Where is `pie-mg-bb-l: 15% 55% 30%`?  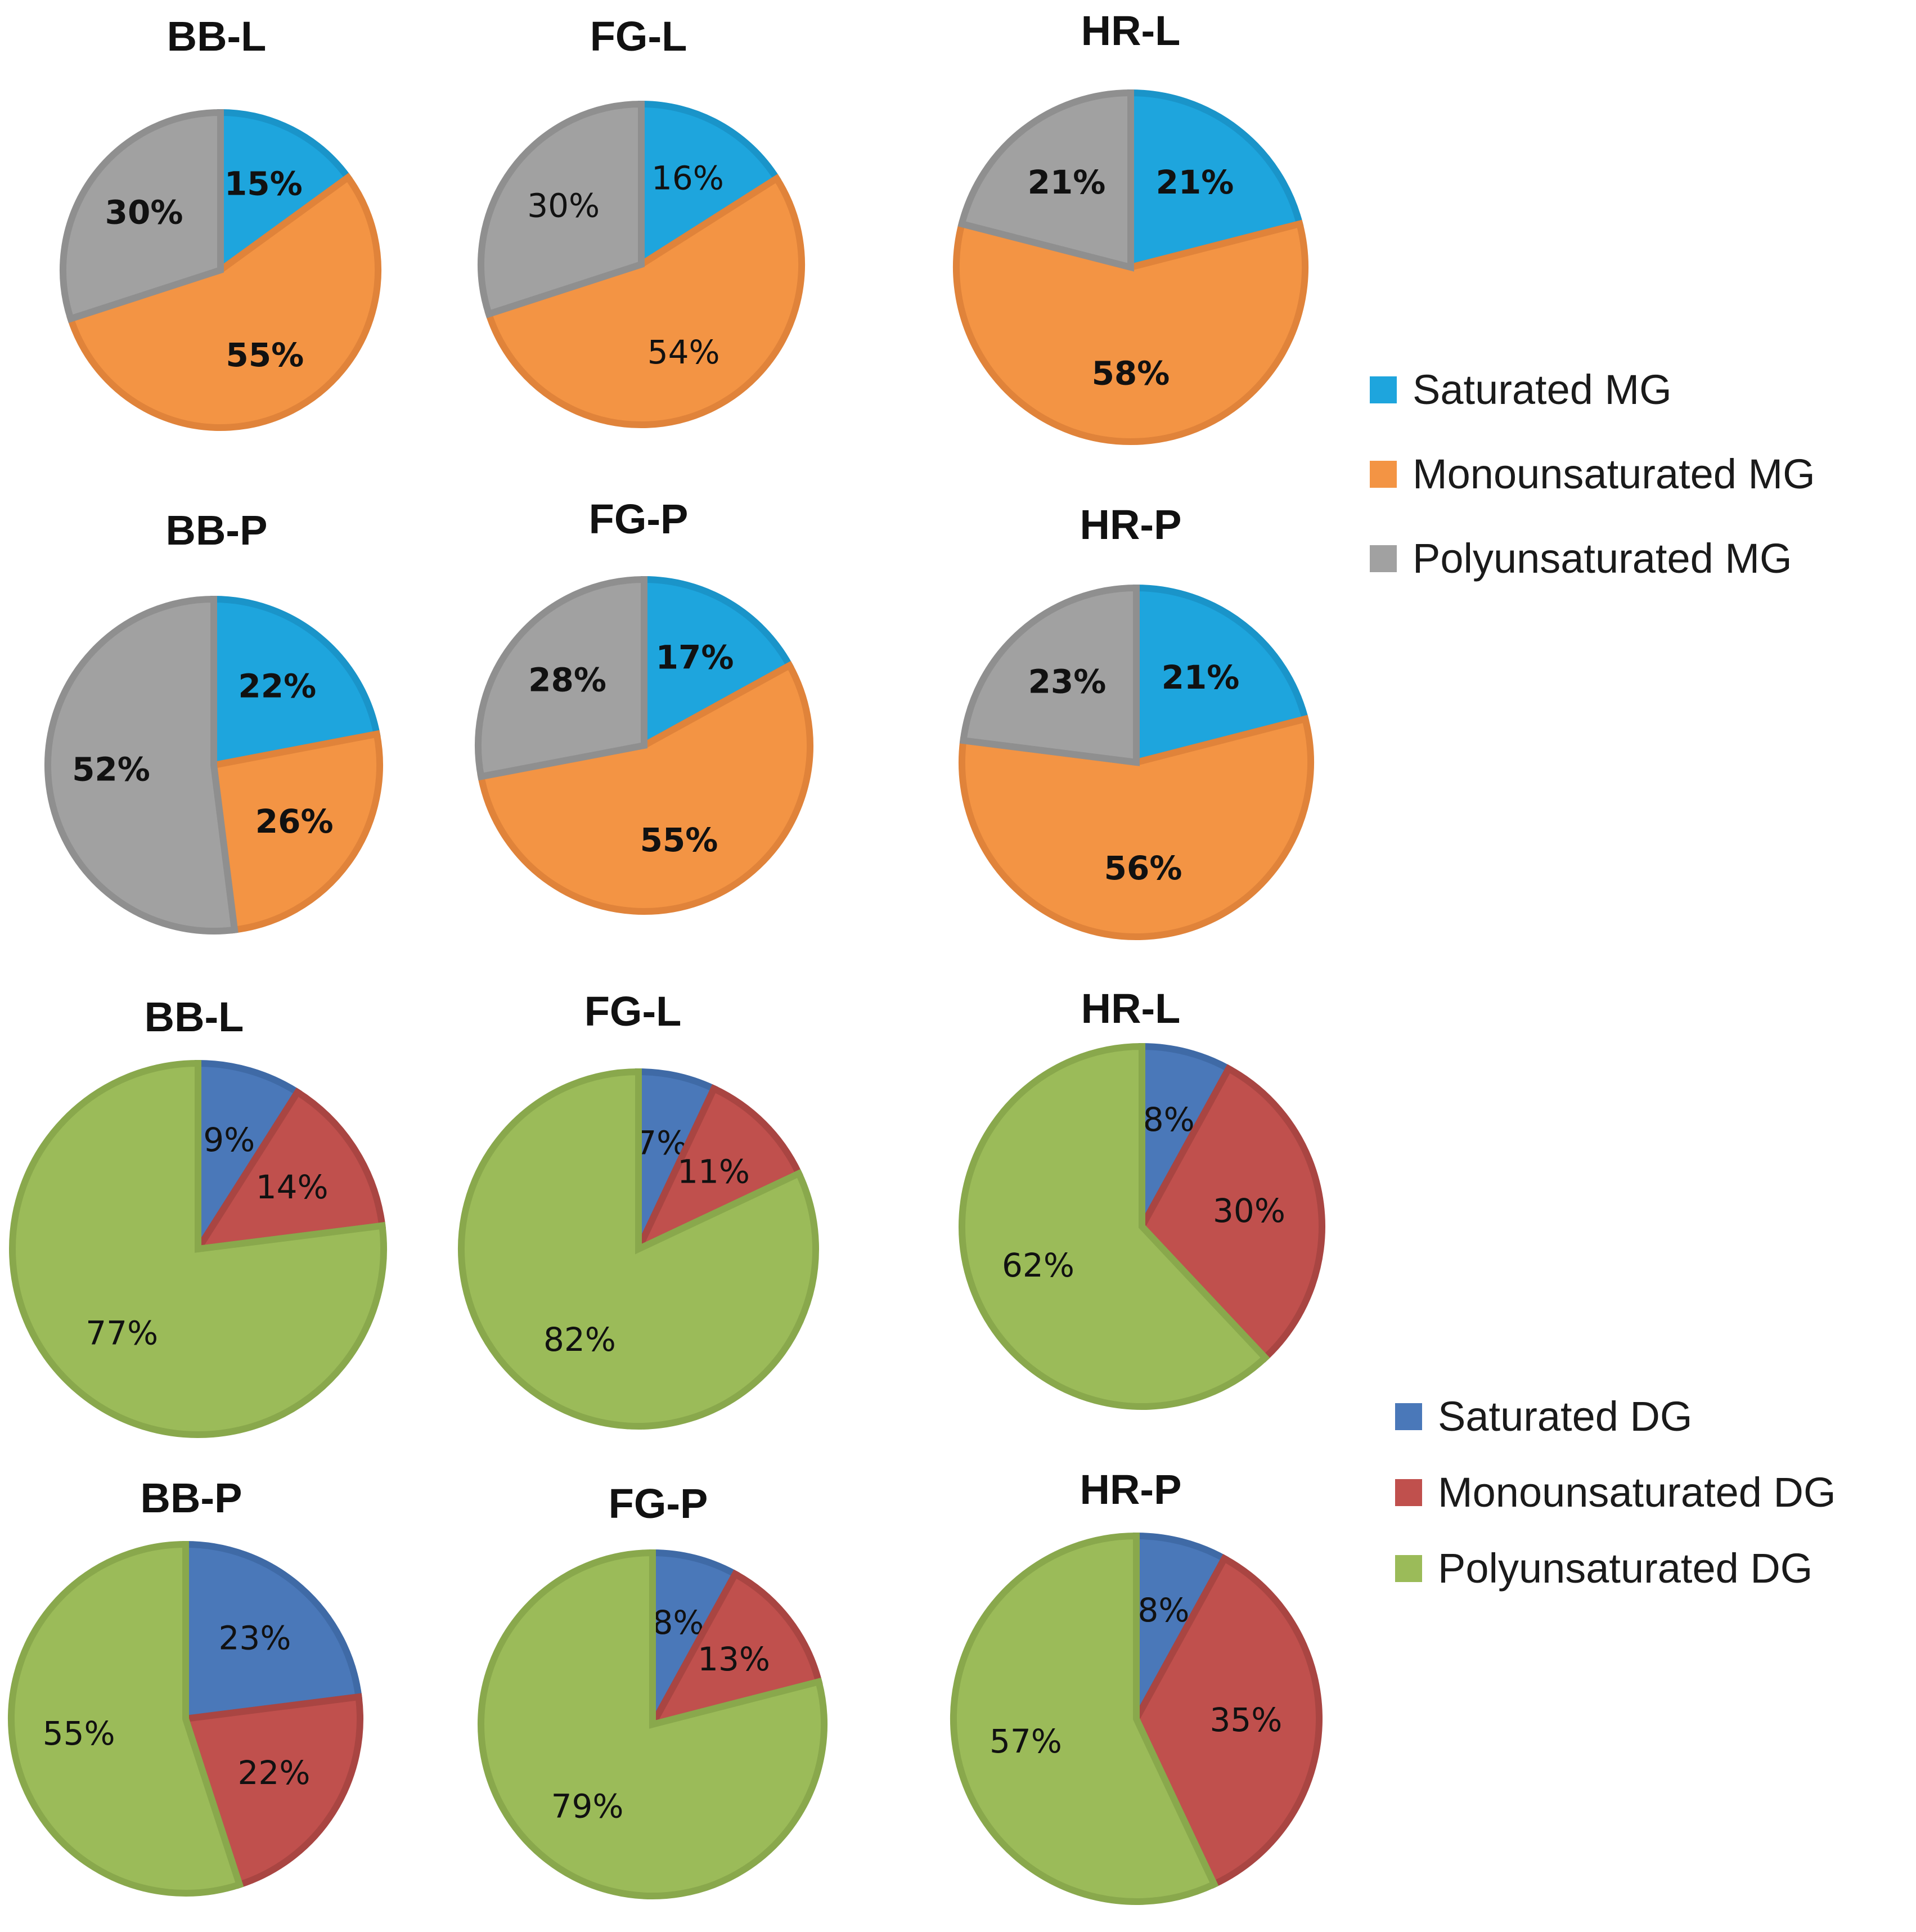 pie-mg-bb-l: 15% 55% 30% is located at coordinates (220, 270).